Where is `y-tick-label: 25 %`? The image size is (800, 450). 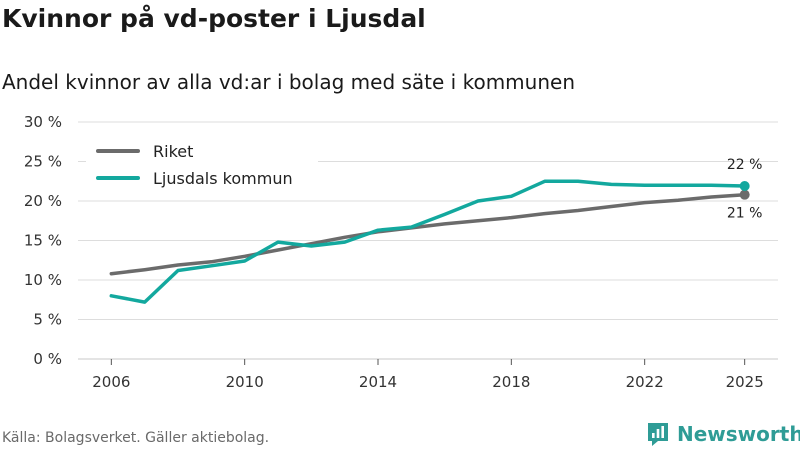 y-tick-label: 25 % is located at coordinates (43, 162).